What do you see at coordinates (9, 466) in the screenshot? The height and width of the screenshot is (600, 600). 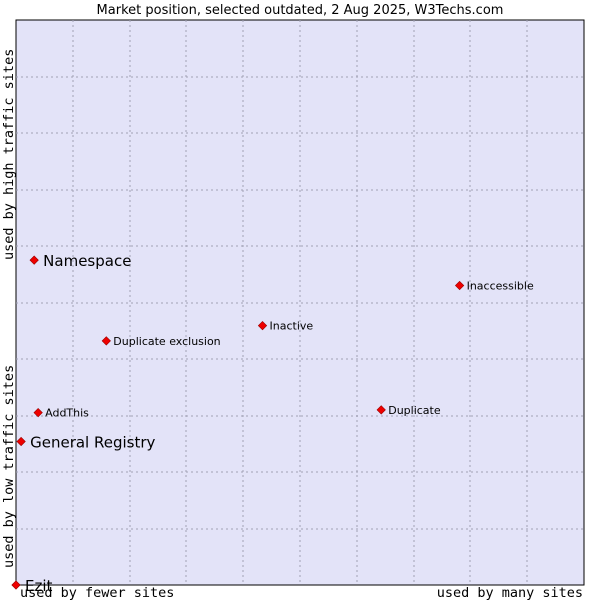 I see `y-axis-label-low: used by low traffic sites` at bounding box center [9, 466].